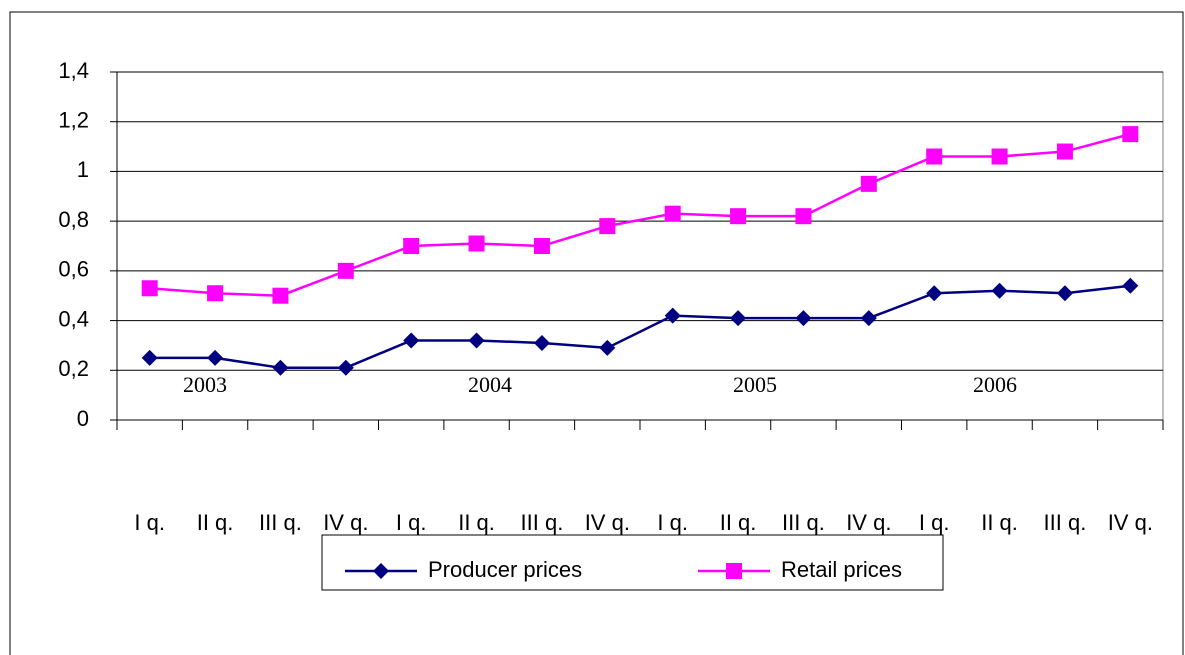 The width and height of the screenshot is (1185, 655). I want to click on series-line, so click(640, 327).